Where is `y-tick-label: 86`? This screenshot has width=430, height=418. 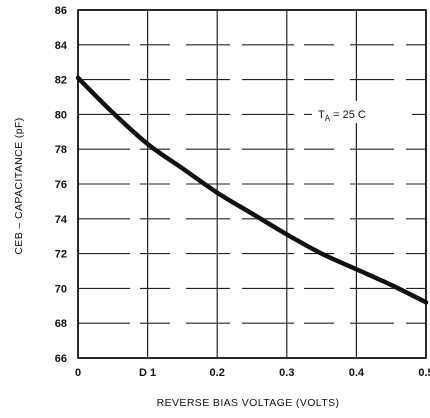 y-tick-label: 86 is located at coordinates (61, 11).